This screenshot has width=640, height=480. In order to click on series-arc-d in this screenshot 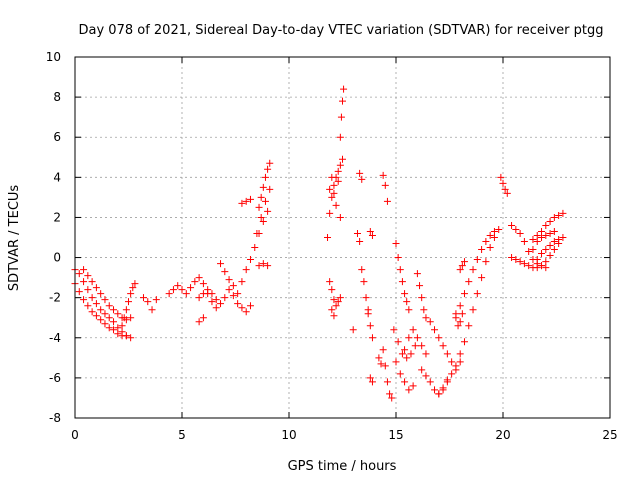, I will do `click(128, 305)`.